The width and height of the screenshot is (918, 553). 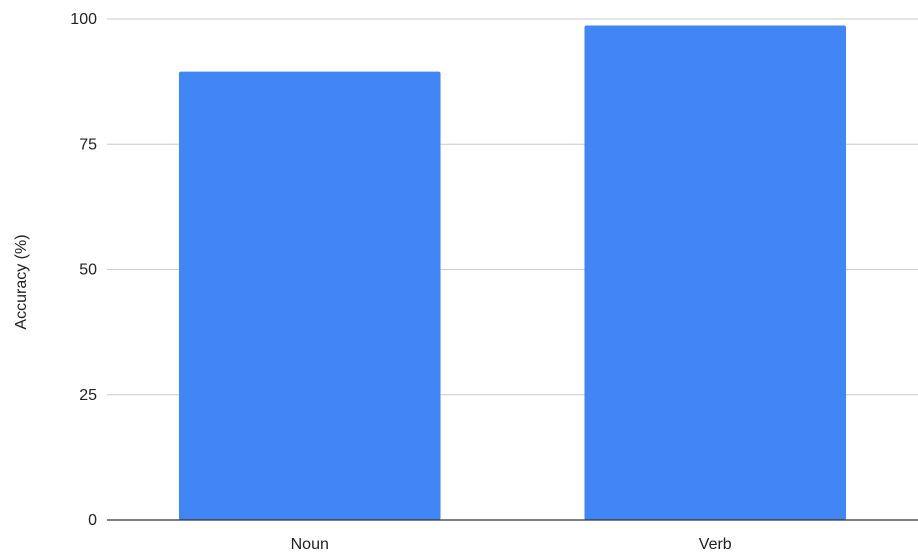 I want to click on y-axis-title: Accuracy (%), so click(x=21, y=281).